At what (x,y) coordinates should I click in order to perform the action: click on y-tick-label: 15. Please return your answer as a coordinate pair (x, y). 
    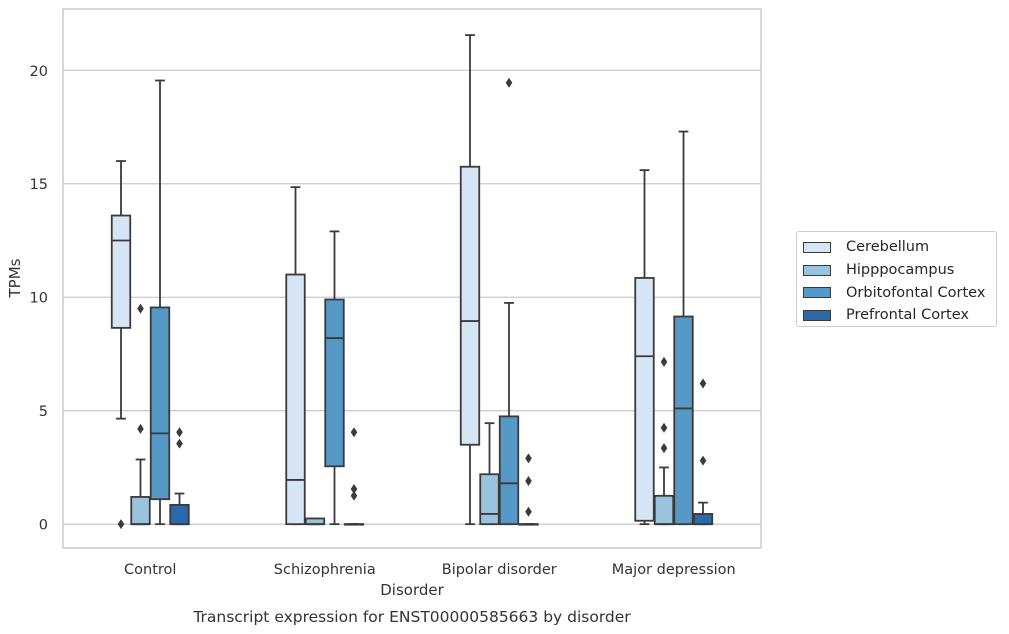
    Looking at the image, I should click on (39, 185).